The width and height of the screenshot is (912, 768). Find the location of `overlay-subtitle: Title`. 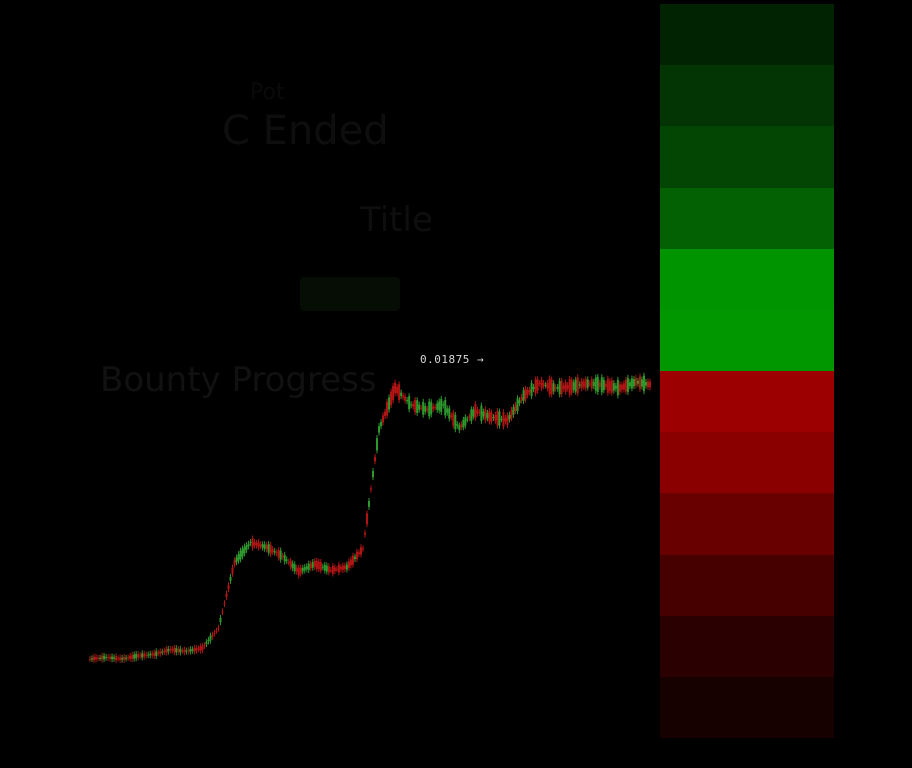

overlay-subtitle: Title is located at coordinates (396, 220).